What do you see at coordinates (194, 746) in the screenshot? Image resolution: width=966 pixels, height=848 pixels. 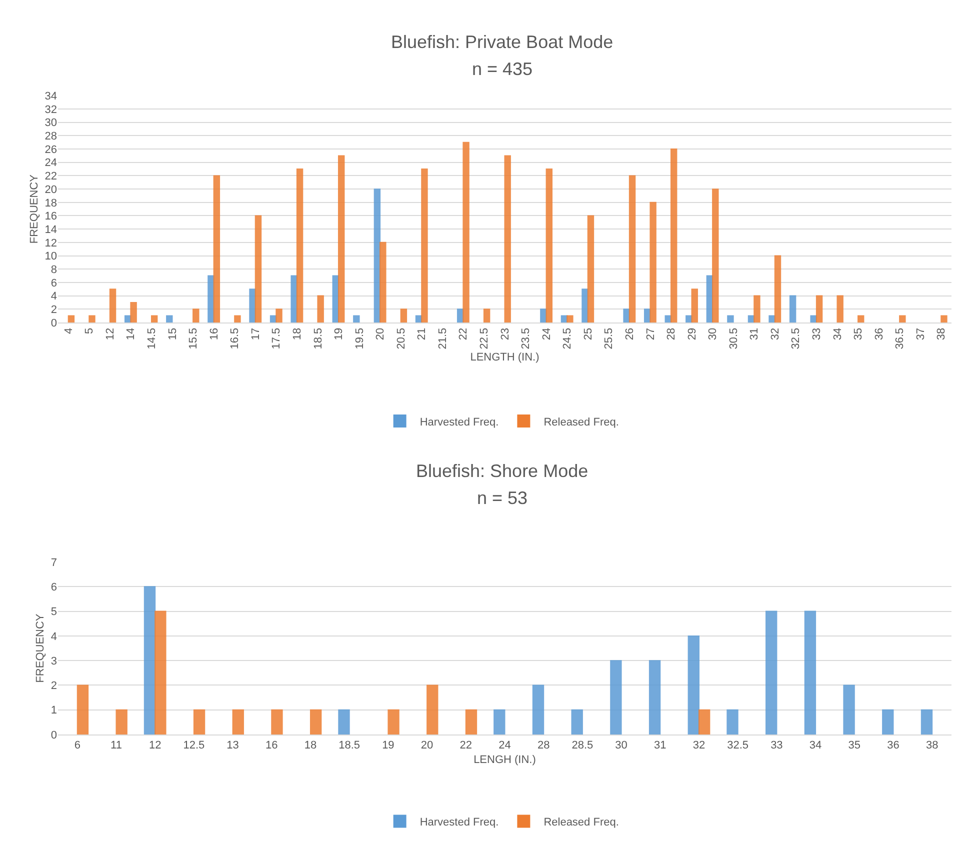 I see `x-tick-label: 12.5` at bounding box center [194, 746].